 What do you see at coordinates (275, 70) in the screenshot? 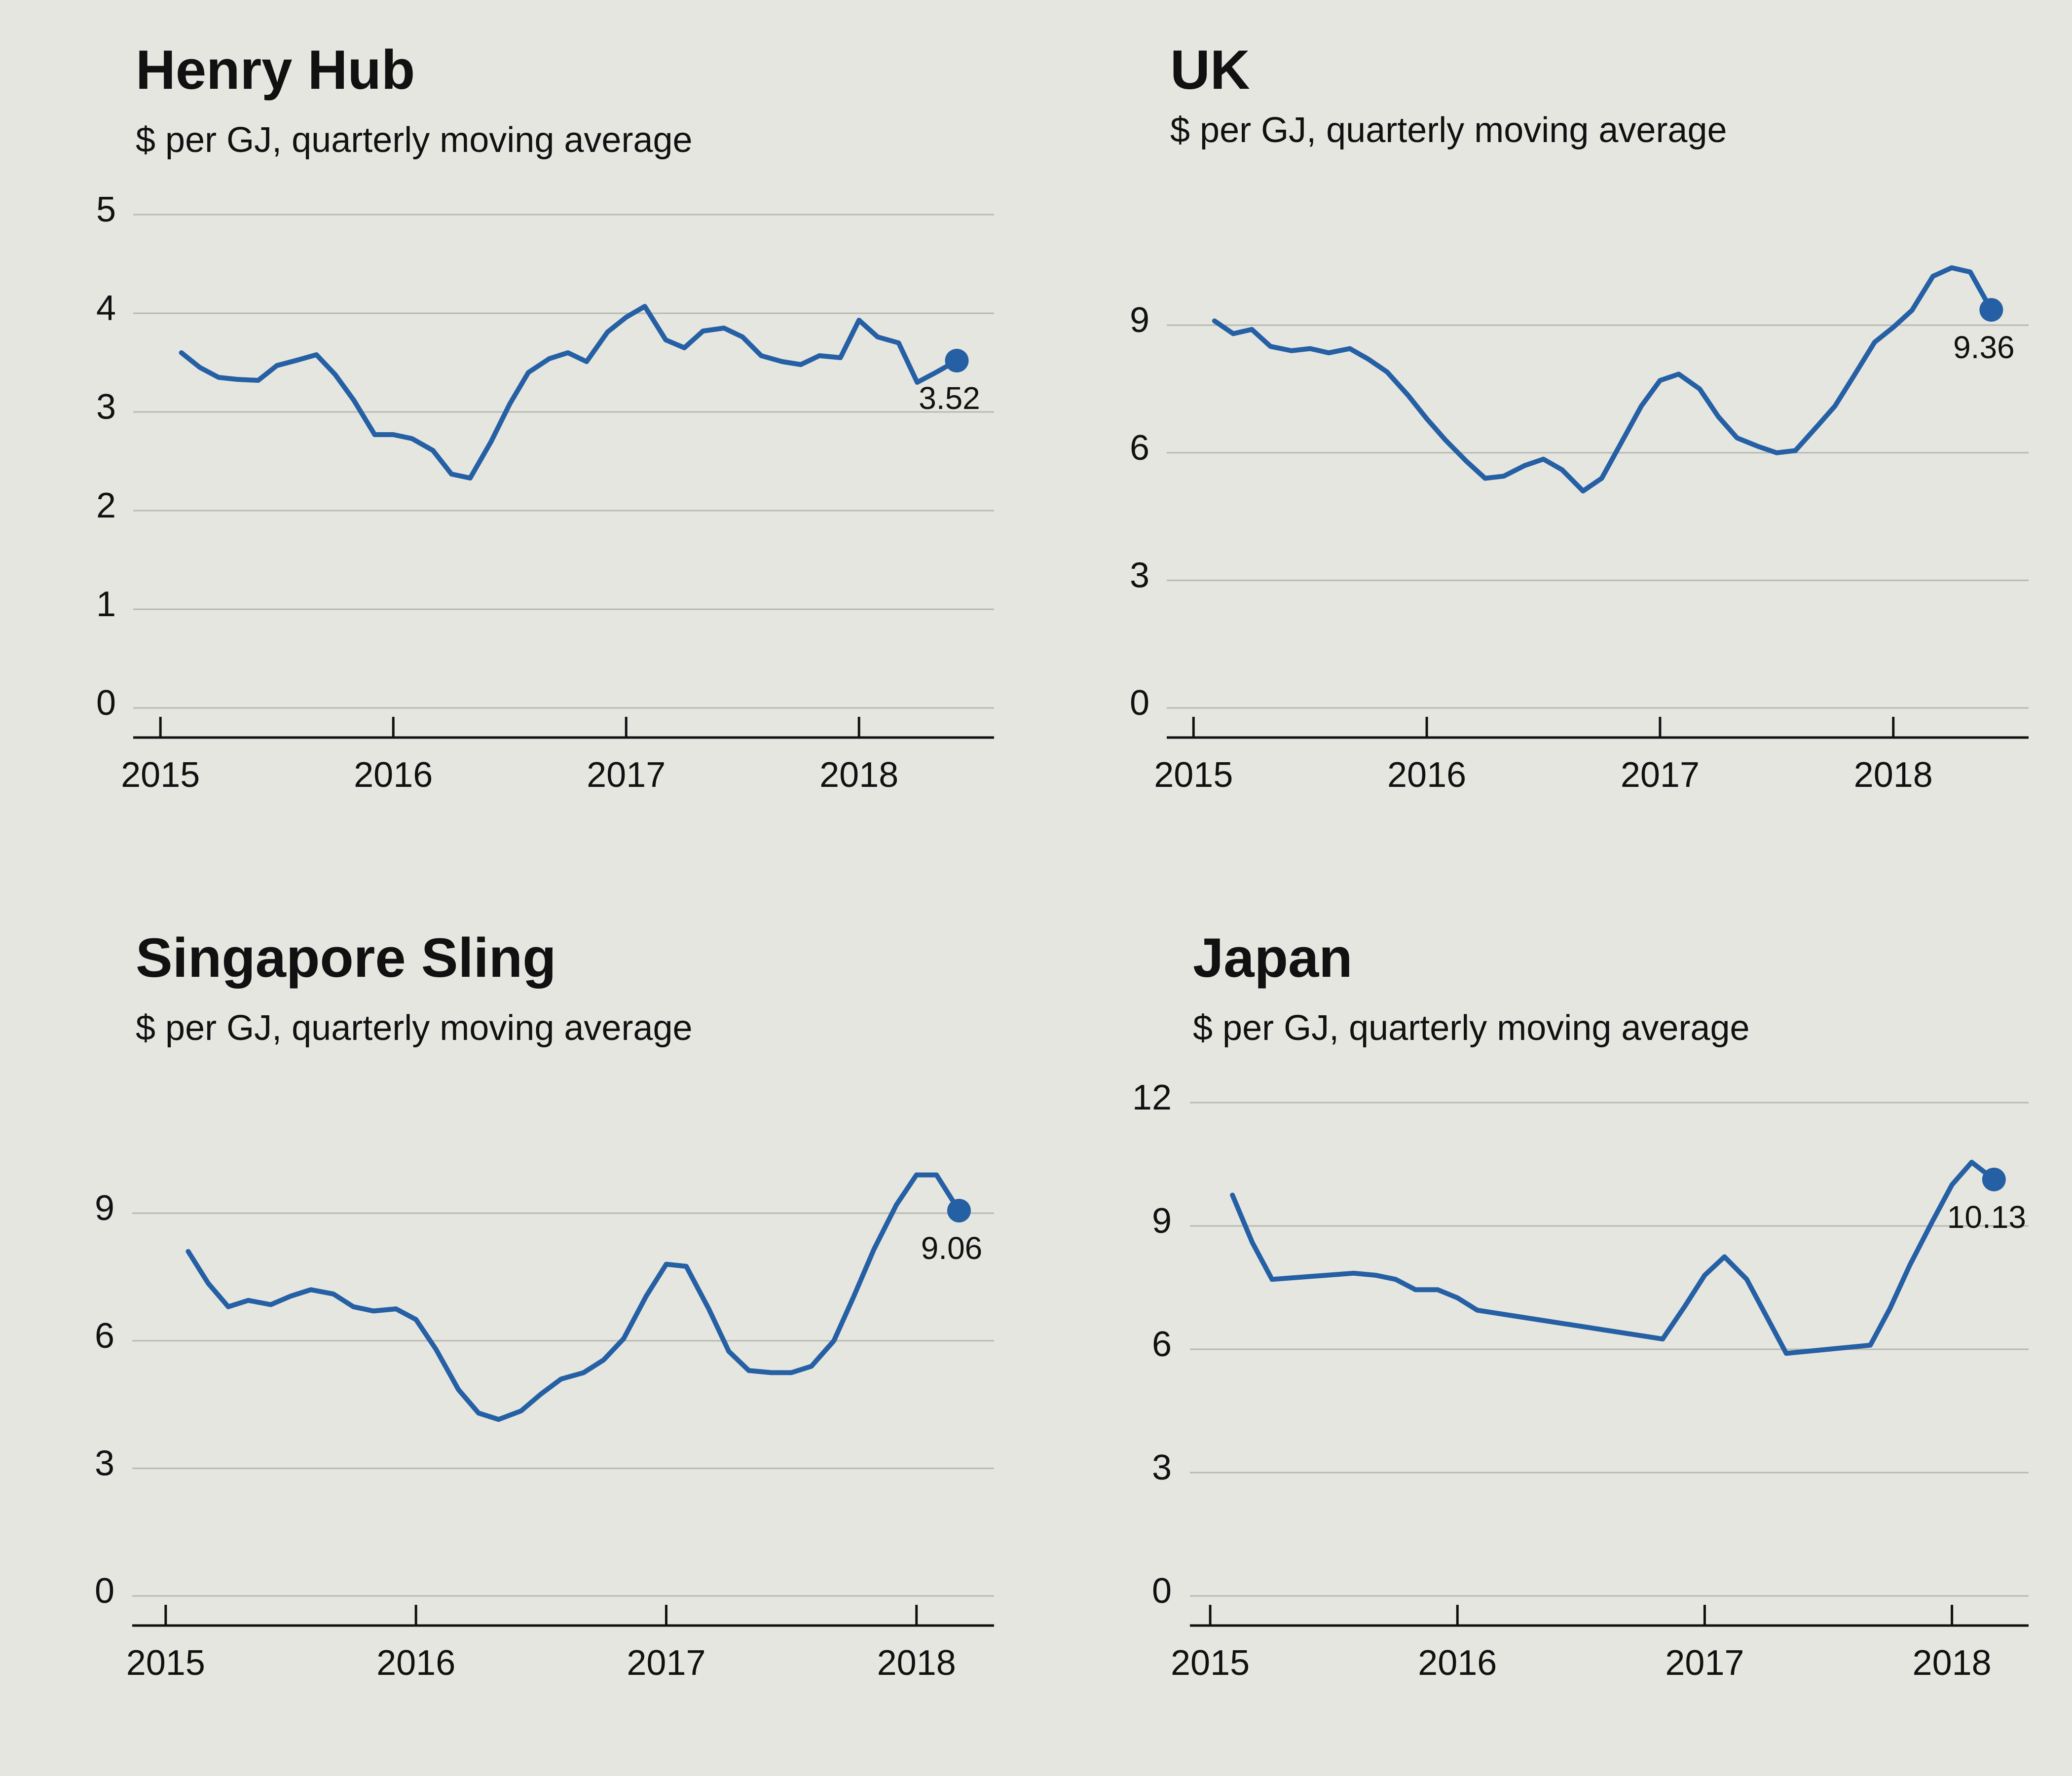
I see `chart-title: Henry Hub` at bounding box center [275, 70].